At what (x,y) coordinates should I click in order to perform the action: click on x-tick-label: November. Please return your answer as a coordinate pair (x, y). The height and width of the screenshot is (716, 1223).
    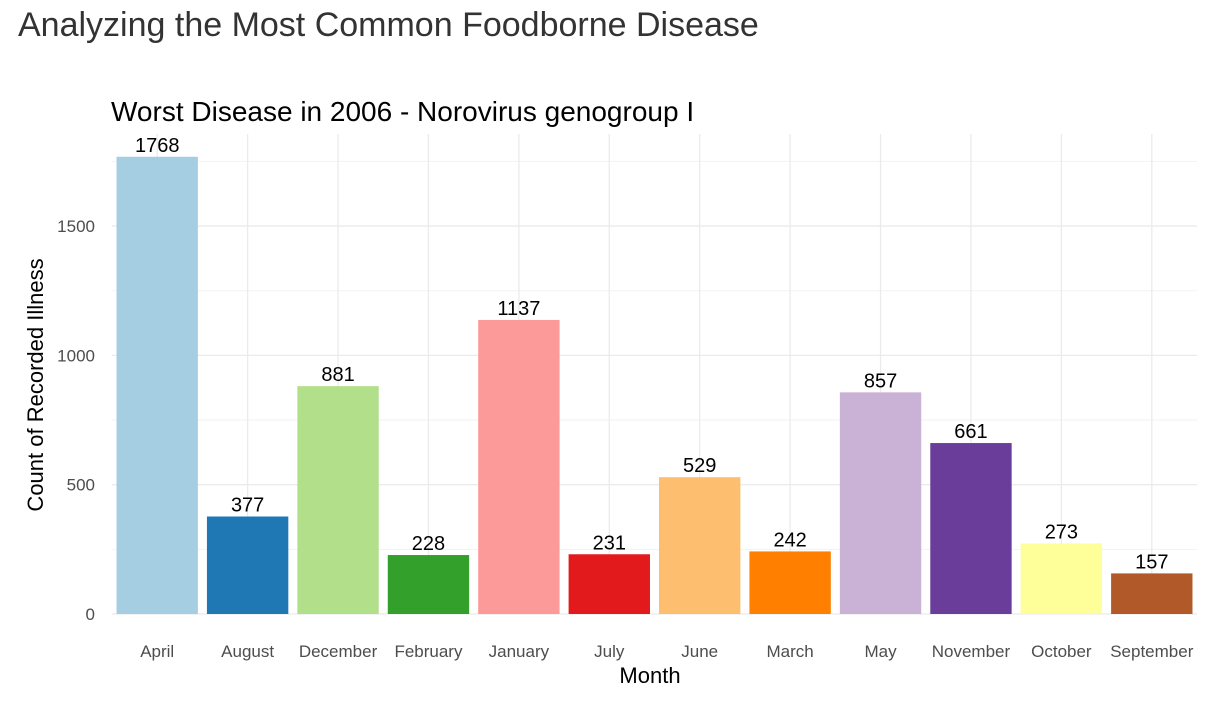
    Looking at the image, I should click on (971, 651).